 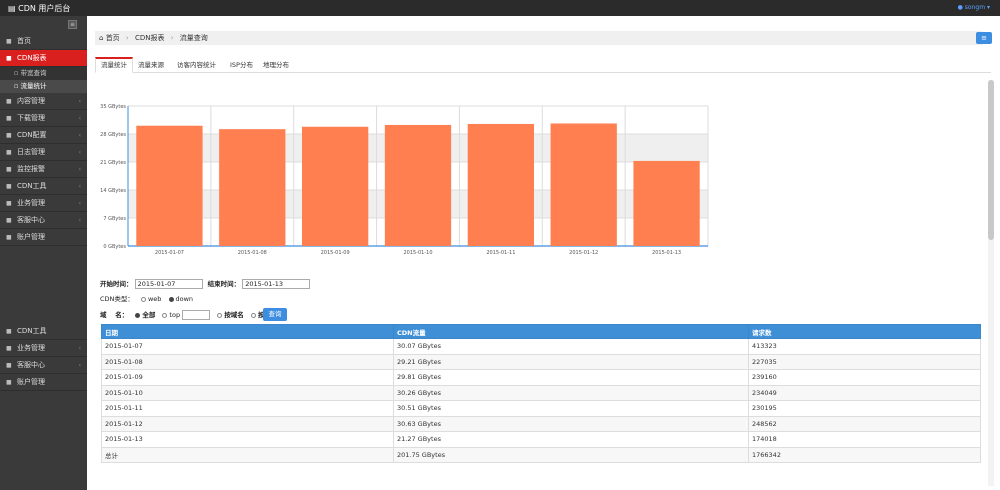 I want to click on cdn-type-label: CDN类型：, so click(x=117, y=299).